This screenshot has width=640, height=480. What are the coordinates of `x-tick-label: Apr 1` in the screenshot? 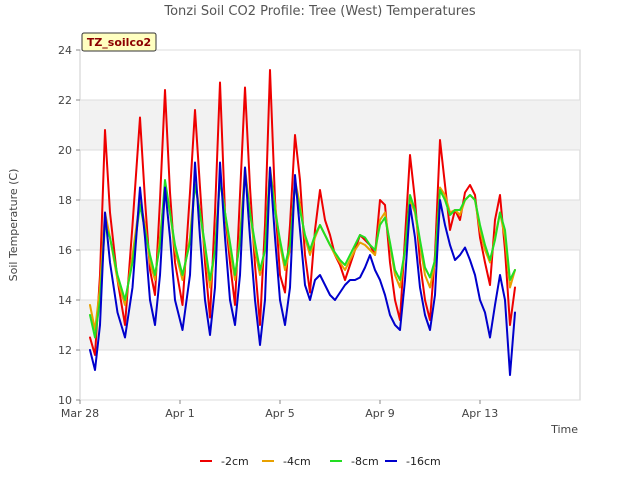 It's located at (180, 413).